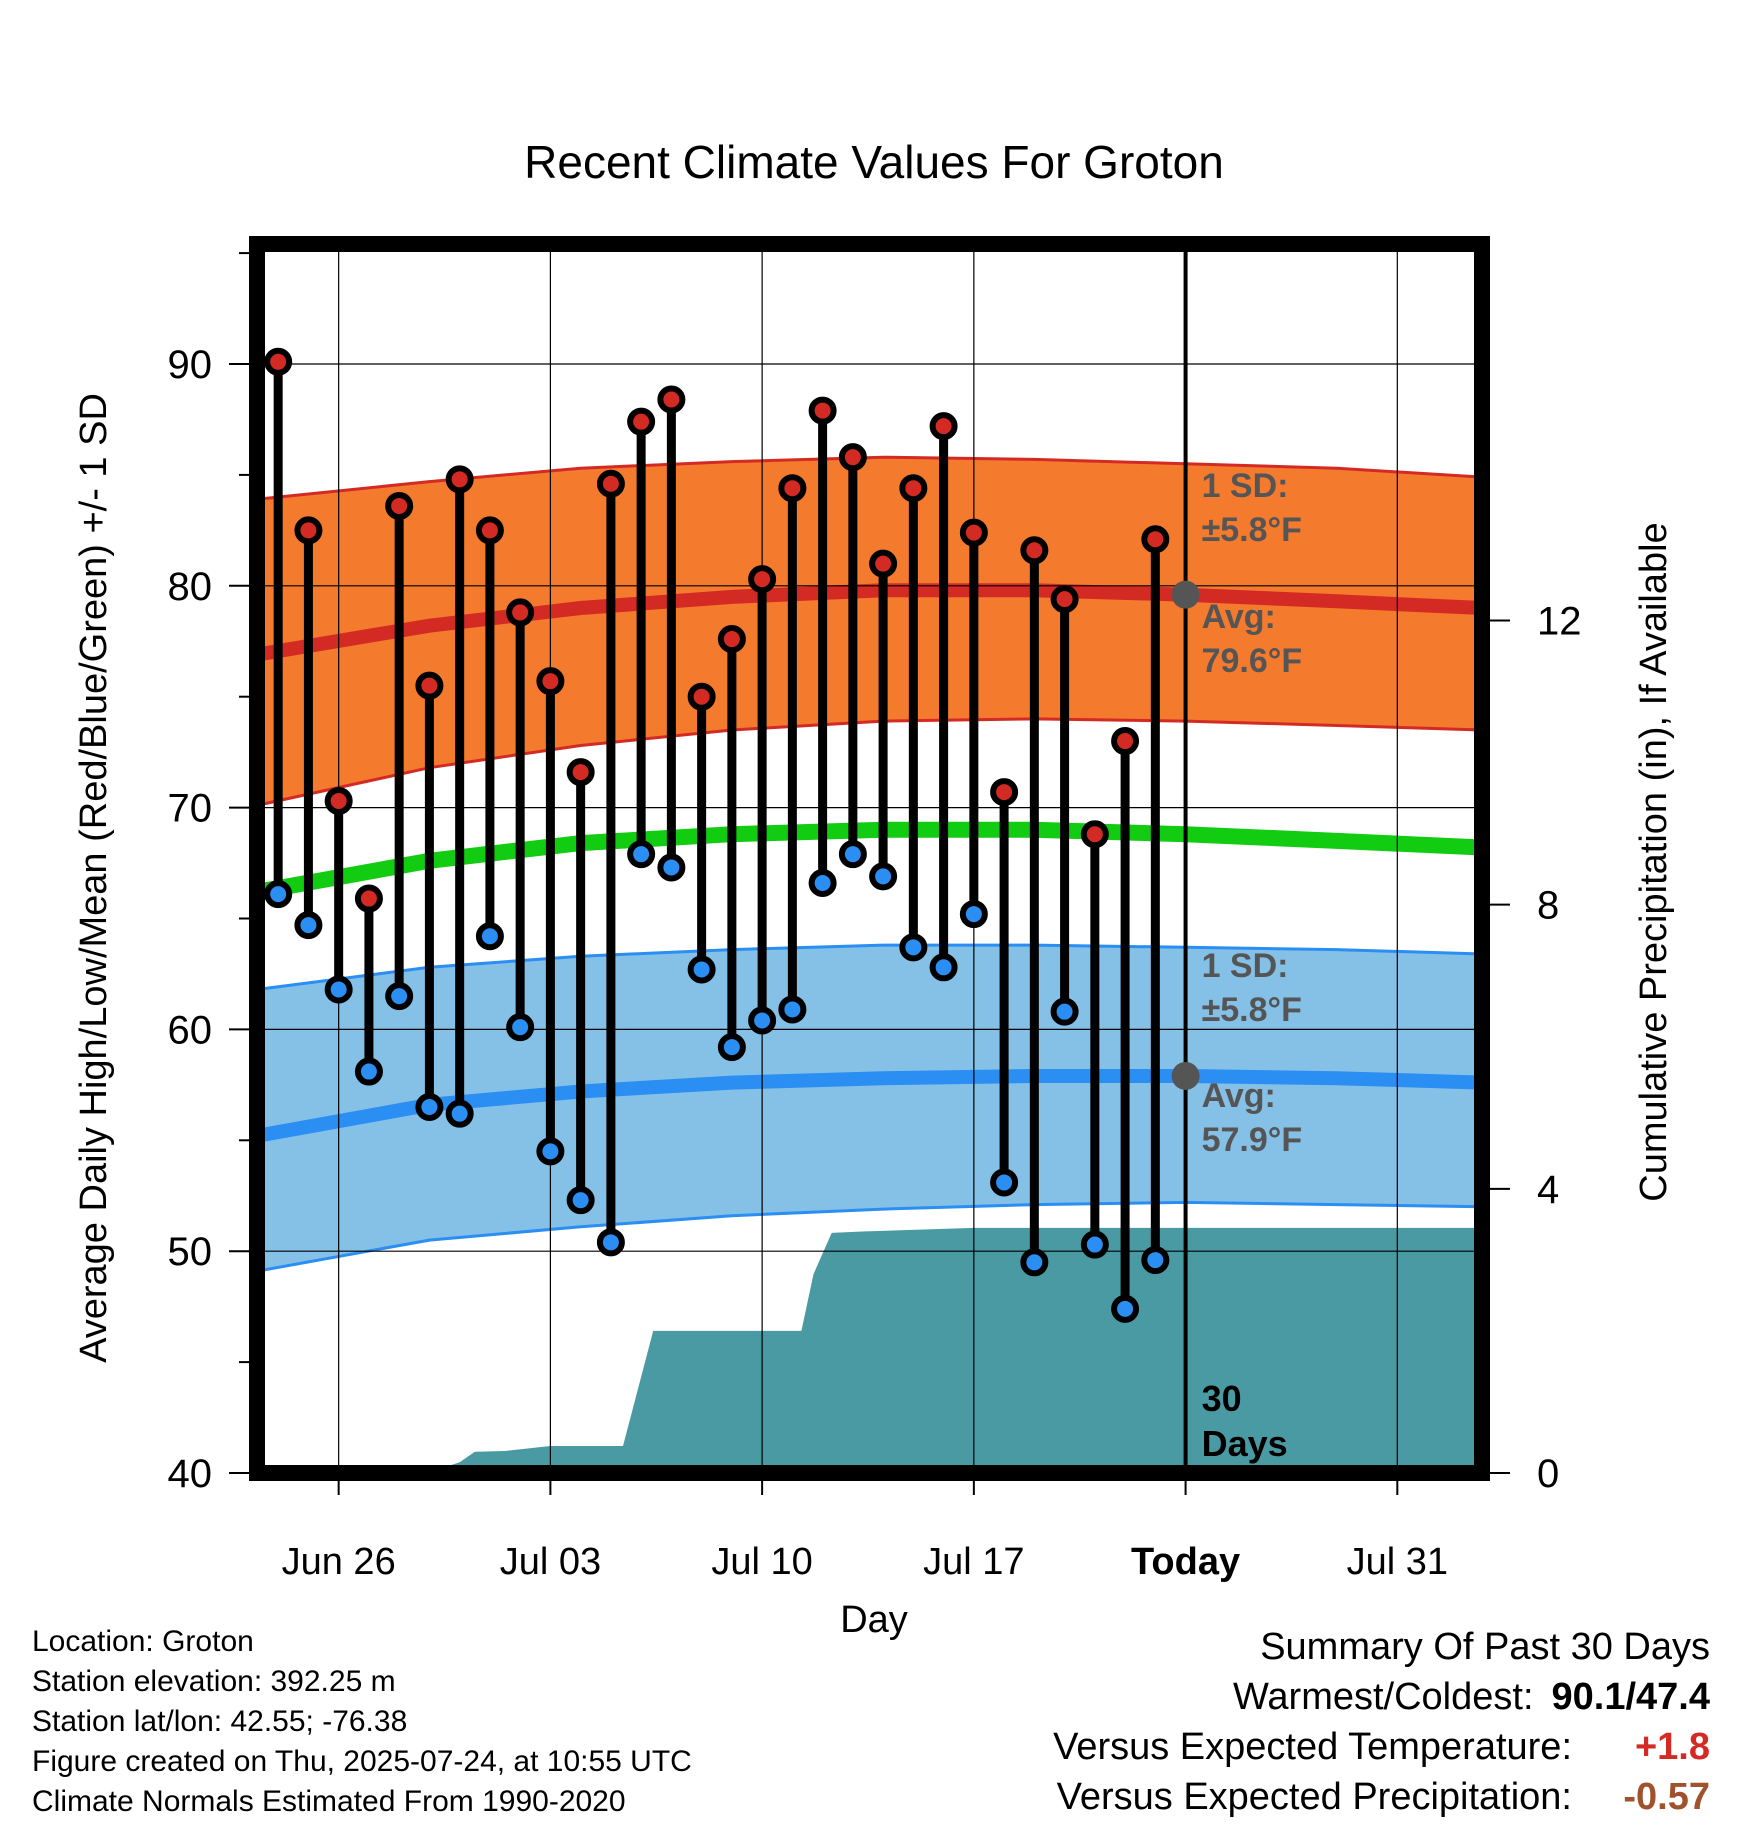 The height and width of the screenshot is (1828, 1748). I want to click on warm-cold-label: Warmest/Coldest:, so click(1383, 1697).